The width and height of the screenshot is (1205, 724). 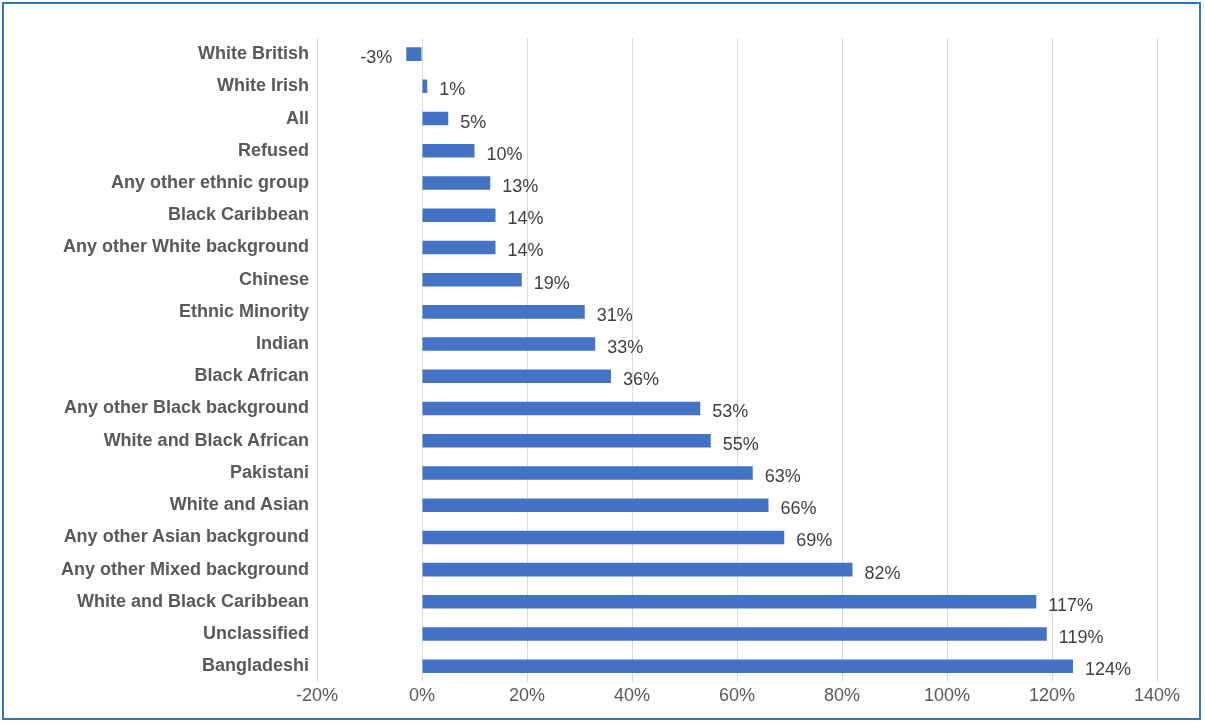 I want to click on x-tick-label: 100%, so click(x=947, y=695).